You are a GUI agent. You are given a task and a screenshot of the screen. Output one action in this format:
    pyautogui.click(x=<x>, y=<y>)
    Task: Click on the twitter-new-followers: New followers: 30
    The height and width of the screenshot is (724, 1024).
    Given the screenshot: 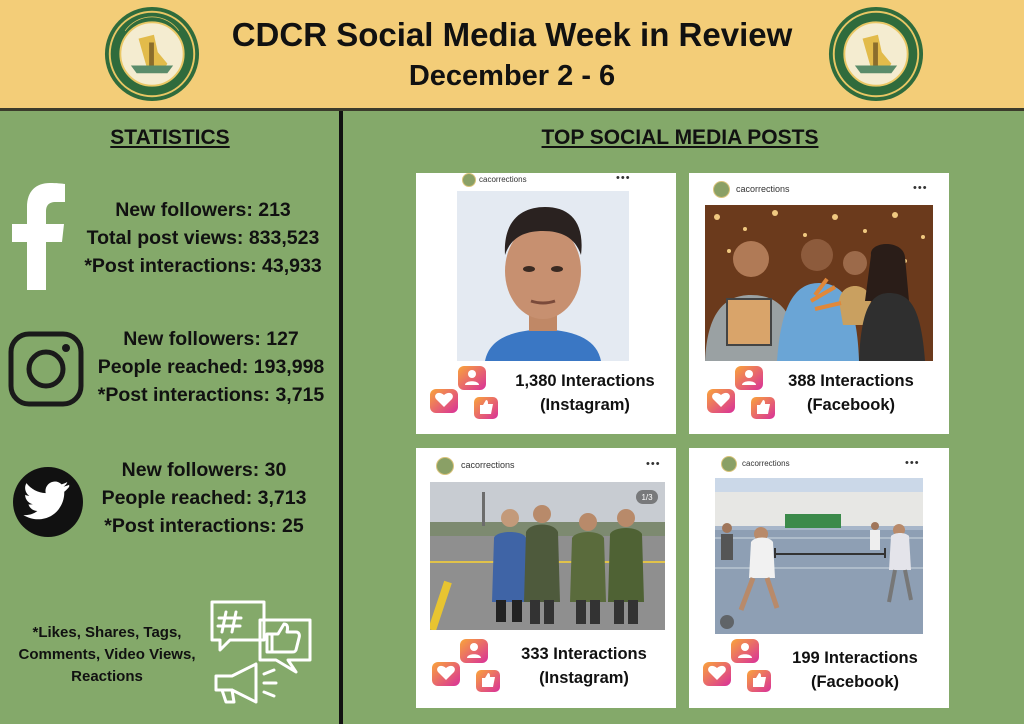 What is the action you would take?
    pyautogui.click(x=204, y=470)
    